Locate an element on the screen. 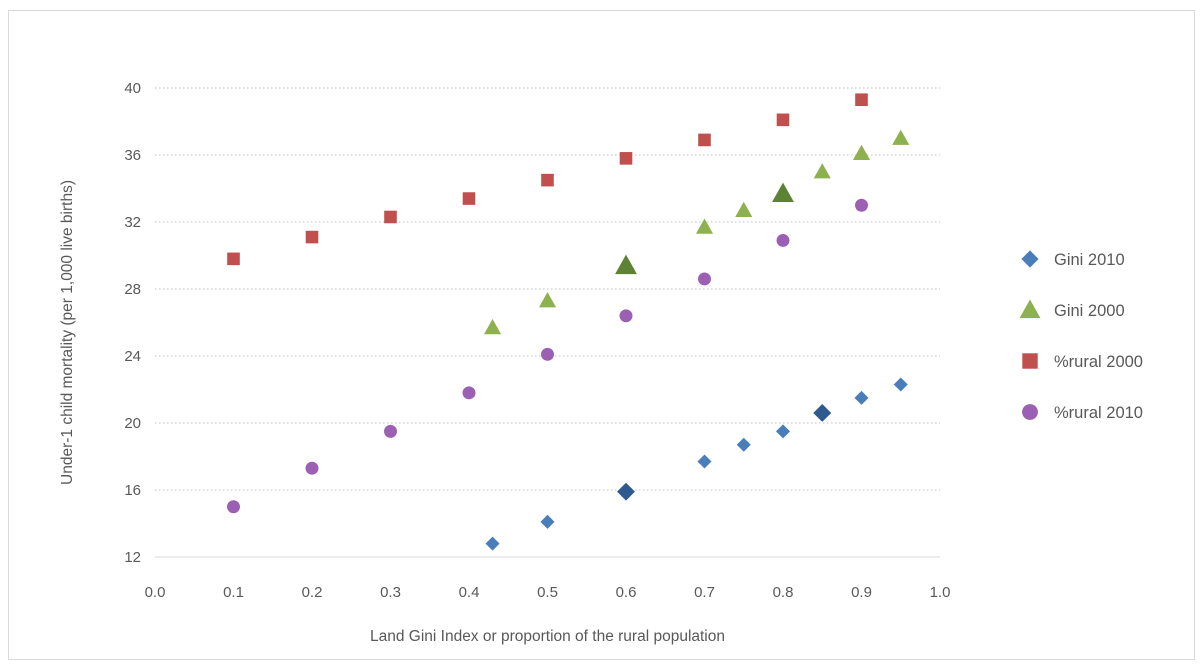 The height and width of the screenshot is (665, 1204). x-tick-label: 0.8 is located at coordinates (783, 592).